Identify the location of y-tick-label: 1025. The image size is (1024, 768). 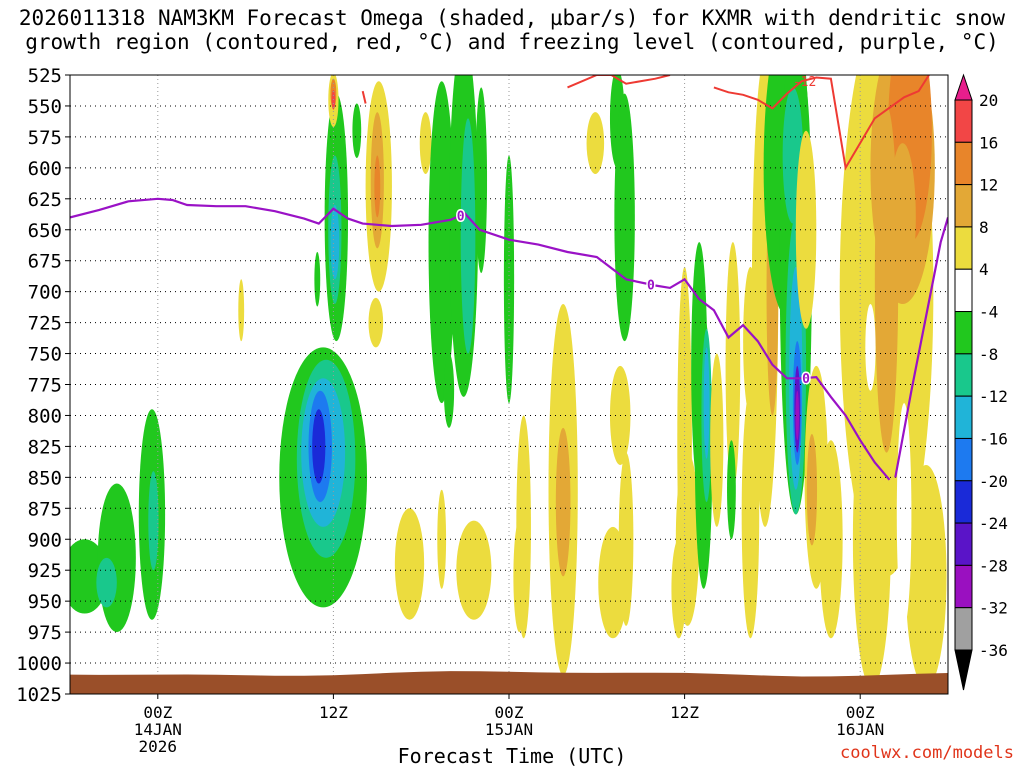
(39, 695).